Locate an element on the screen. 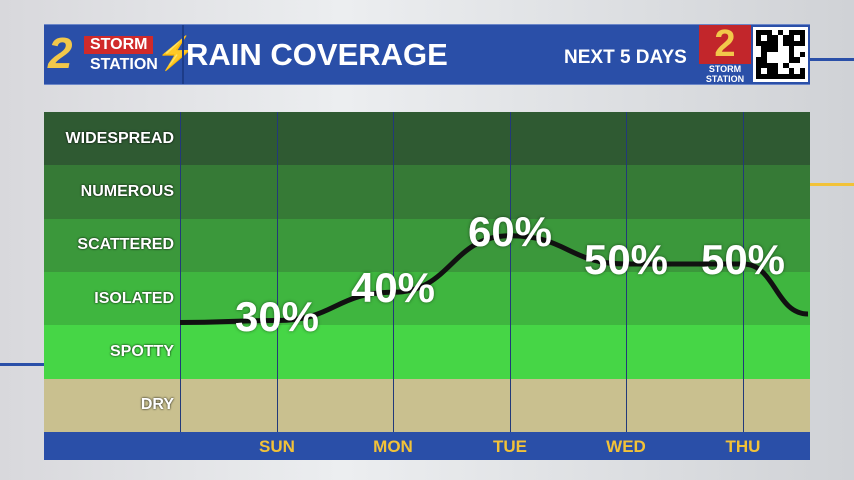 This screenshot has height=480, width=854. accent-line-blue is located at coordinates (832, 59).